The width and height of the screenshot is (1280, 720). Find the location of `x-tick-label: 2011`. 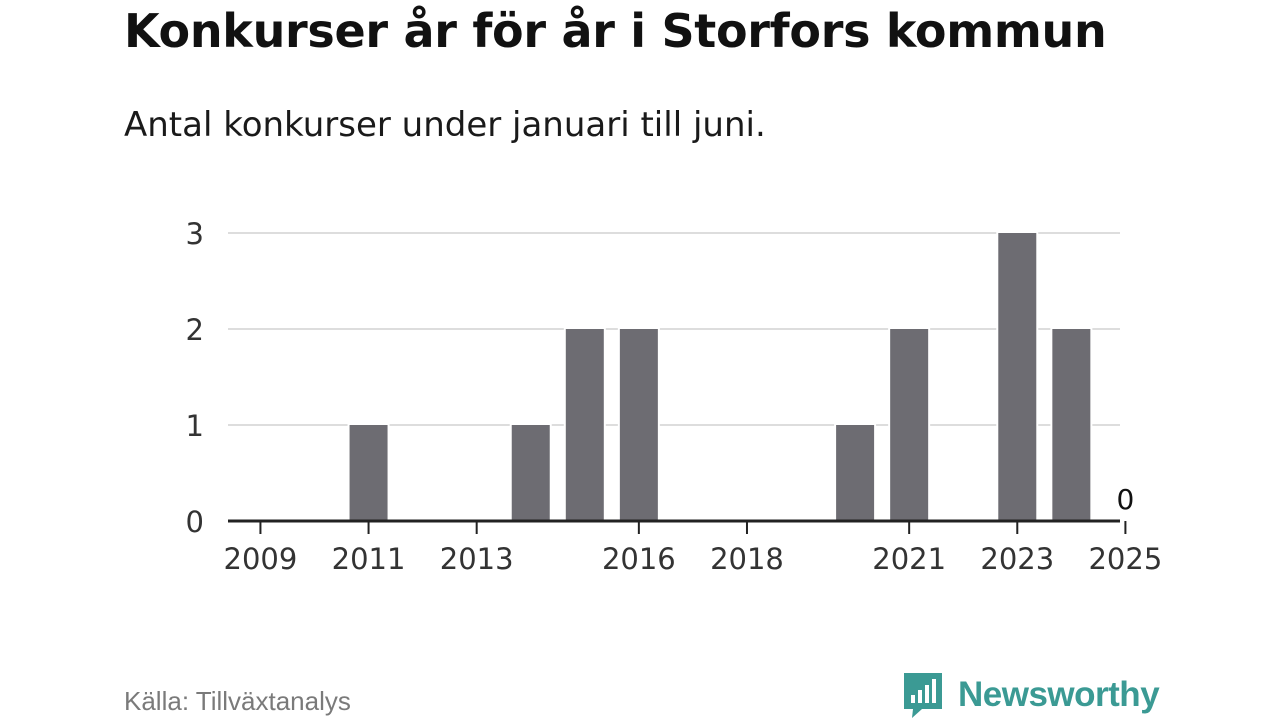

x-tick-label: 2011 is located at coordinates (369, 559).